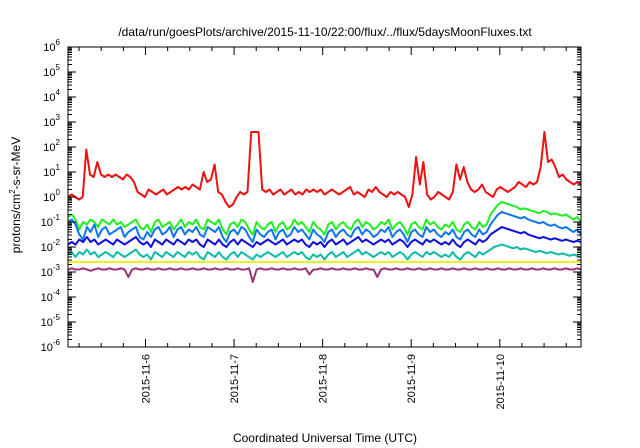  What do you see at coordinates (324, 378) in the screenshot?
I see `x-tick-label: 2015-11-8` at bounding box center [324, 378].